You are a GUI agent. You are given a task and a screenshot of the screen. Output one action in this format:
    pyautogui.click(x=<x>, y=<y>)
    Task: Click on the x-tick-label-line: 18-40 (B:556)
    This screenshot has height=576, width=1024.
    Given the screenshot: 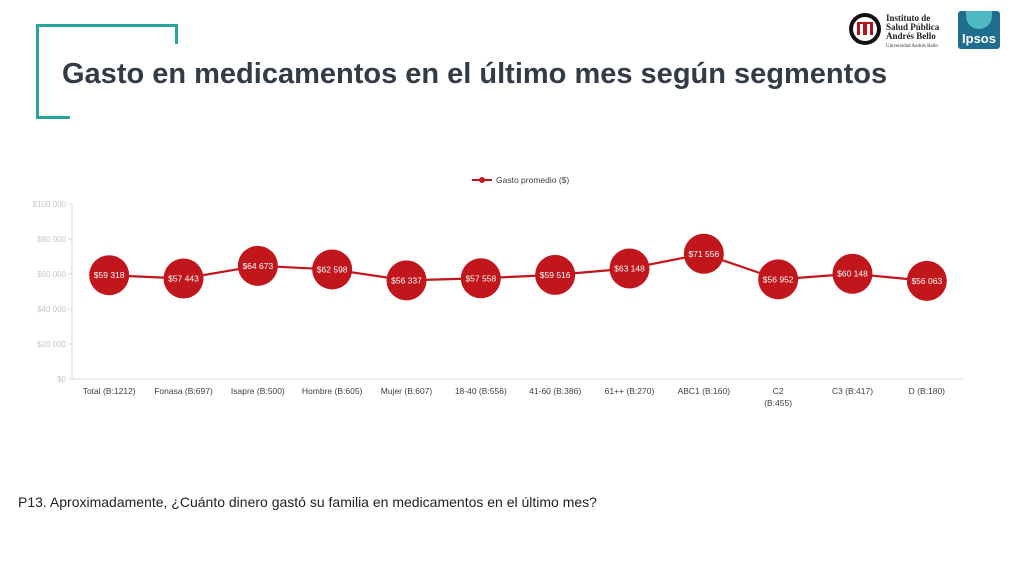 What is the action you would take?
    pyautogui.click(x=481, y=391)
    